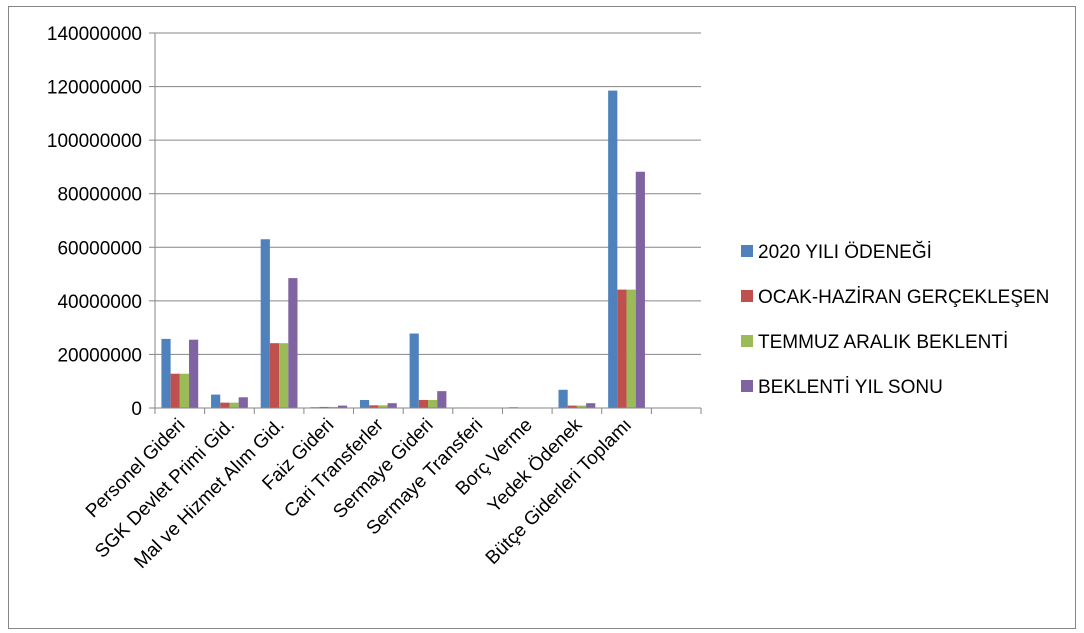  I want to click on legend-label: TEMMUZ ARALIK BEKLENTİ, so click(883, 342).